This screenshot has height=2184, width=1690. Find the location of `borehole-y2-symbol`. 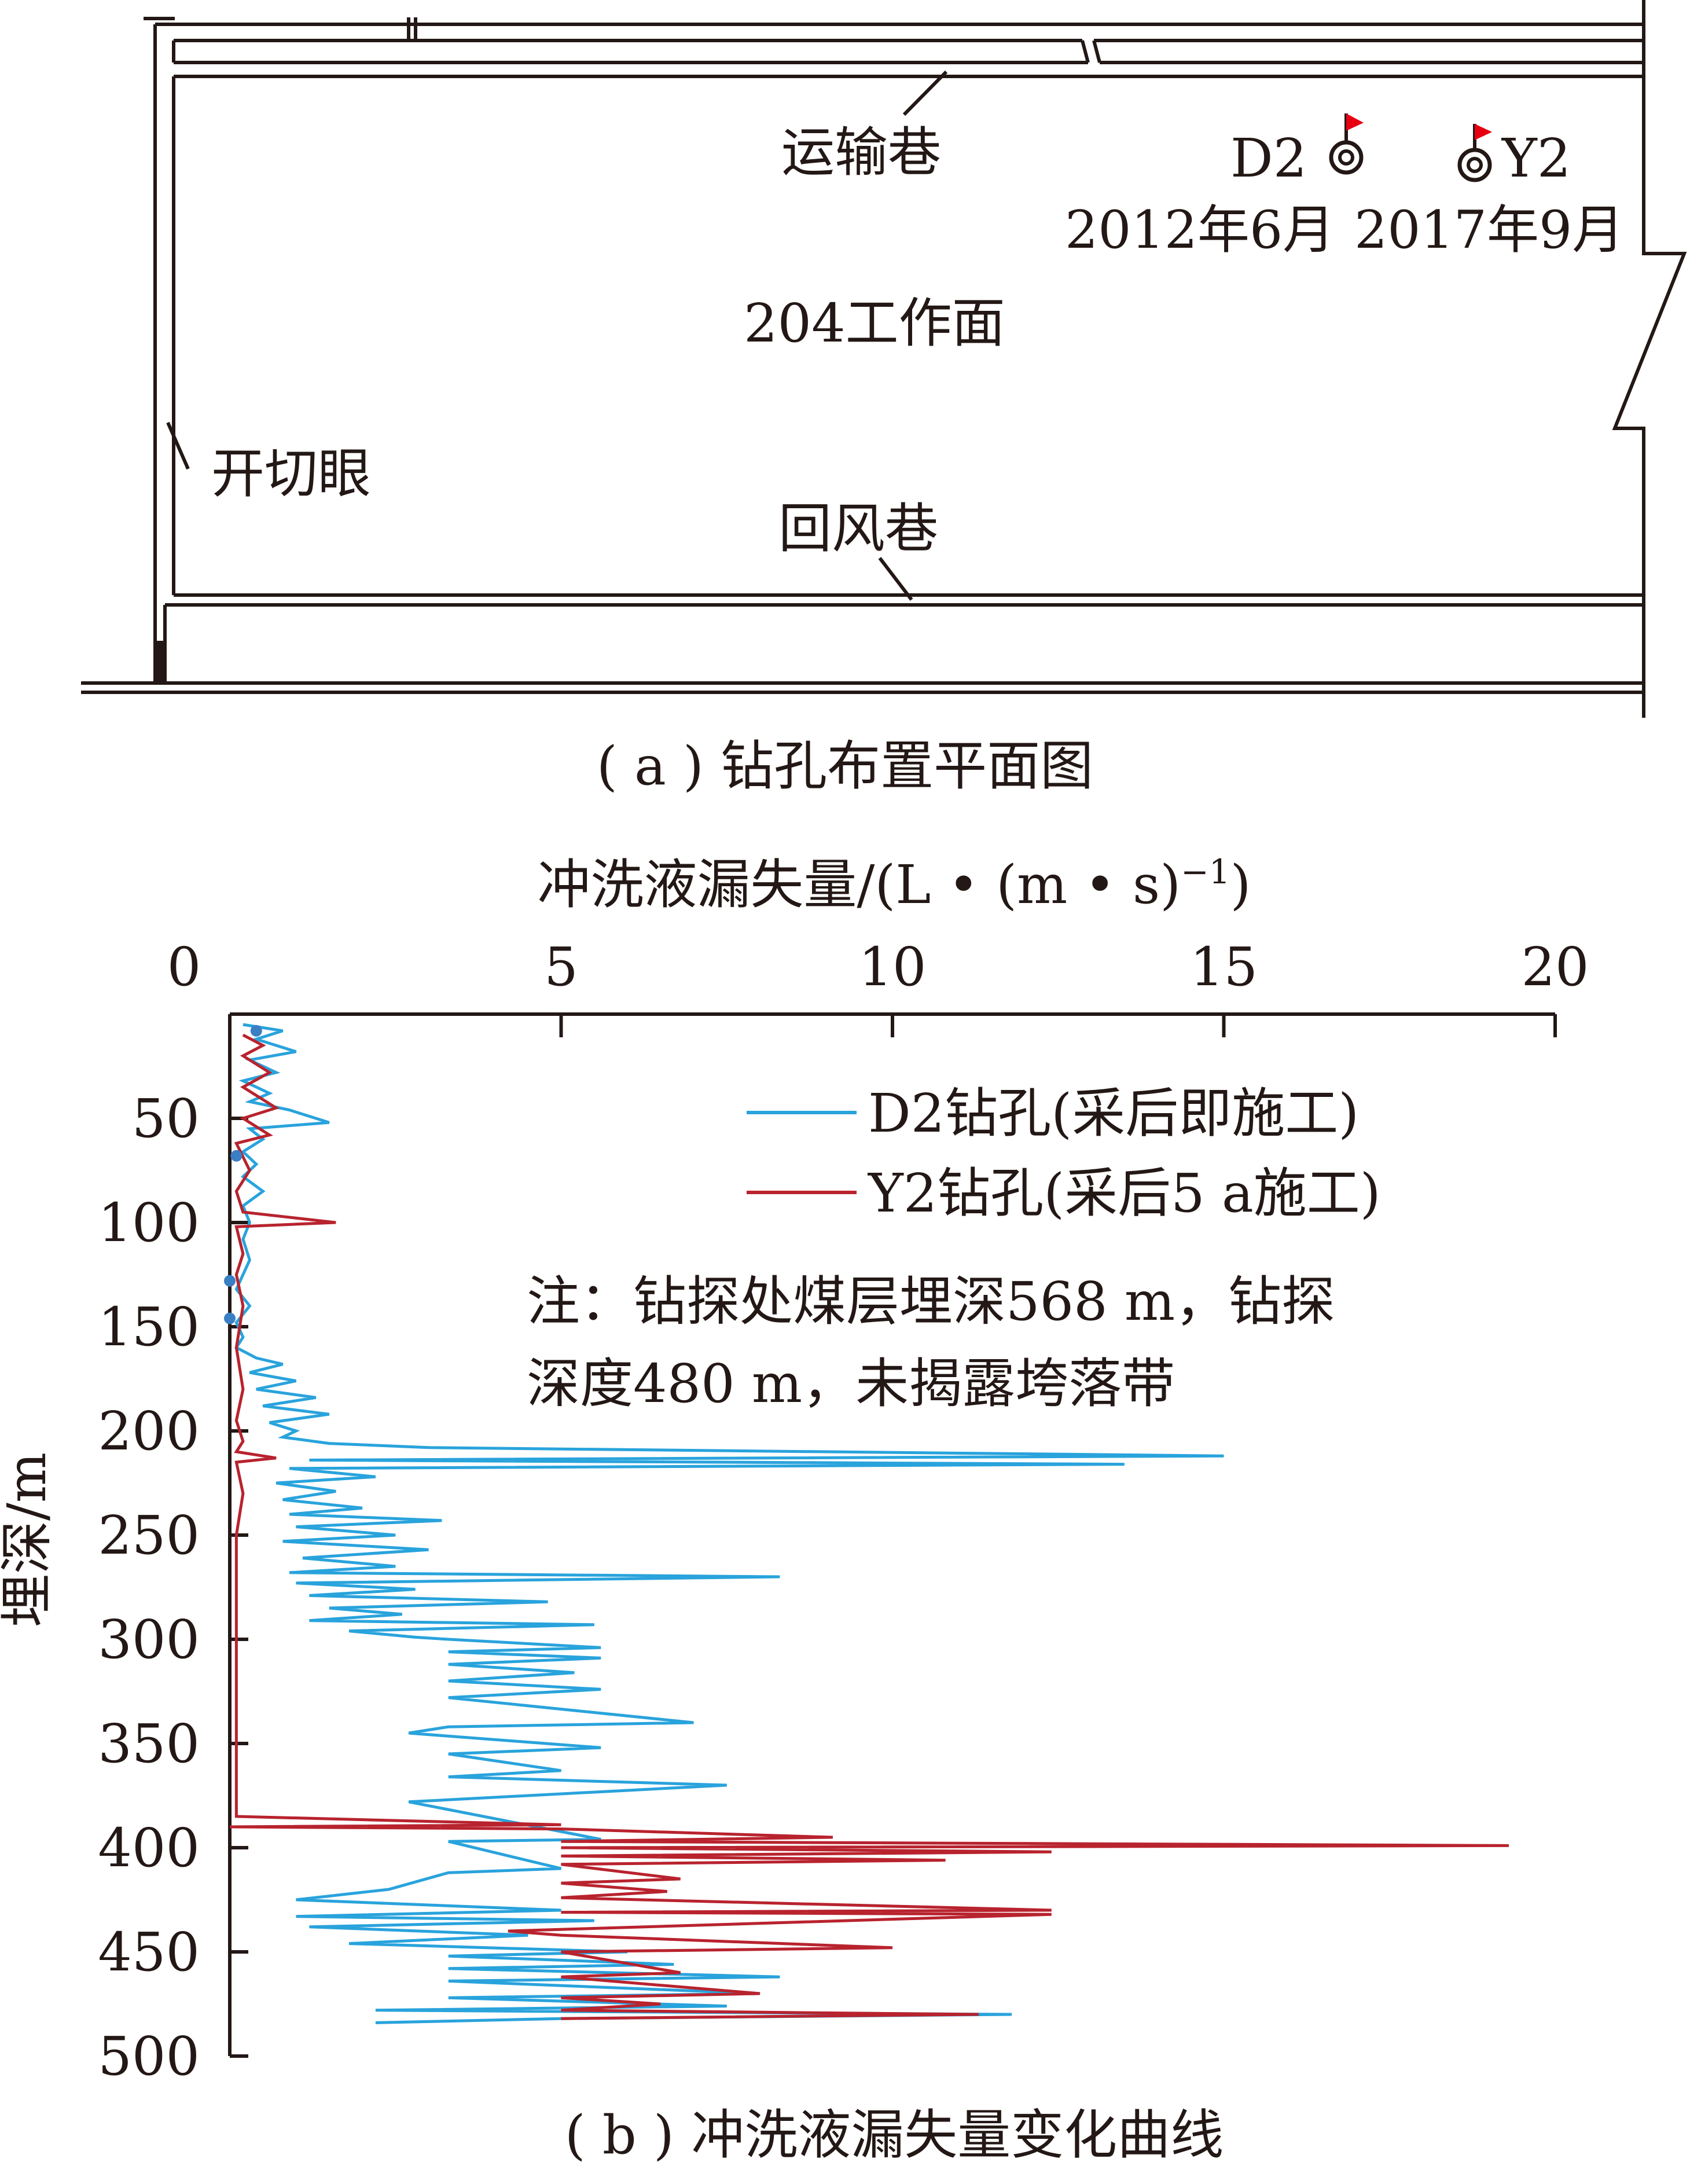

borehole-y2-symbol is located at coordinates (1474, 153).